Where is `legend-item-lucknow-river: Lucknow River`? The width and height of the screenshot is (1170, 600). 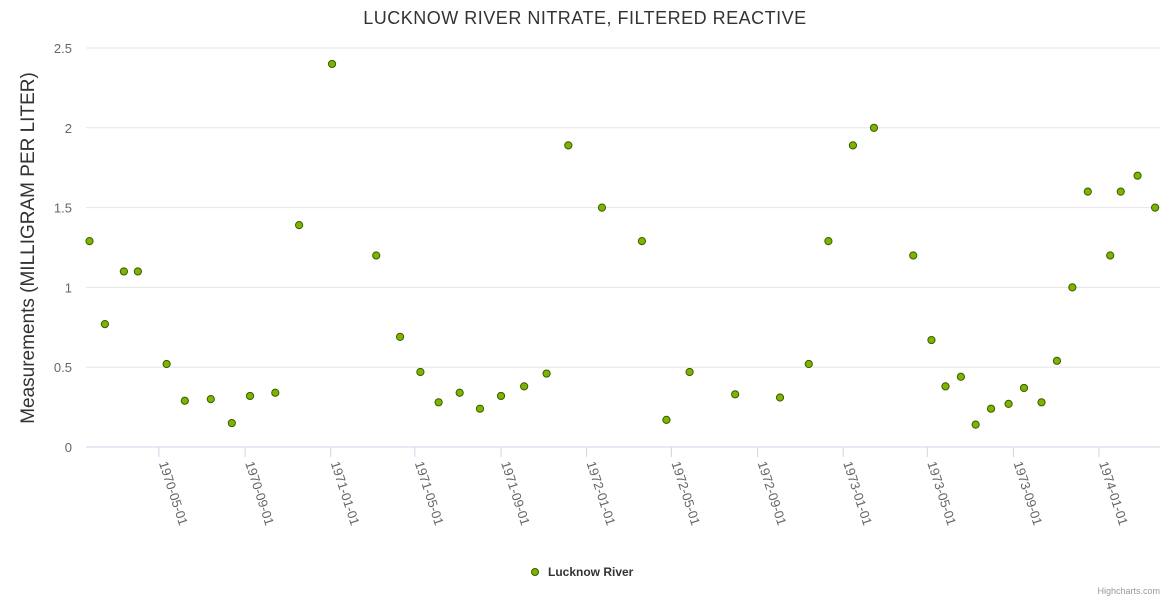 legend-item-lucknow-river: Lucknow River is located at coordinates (591, 572).